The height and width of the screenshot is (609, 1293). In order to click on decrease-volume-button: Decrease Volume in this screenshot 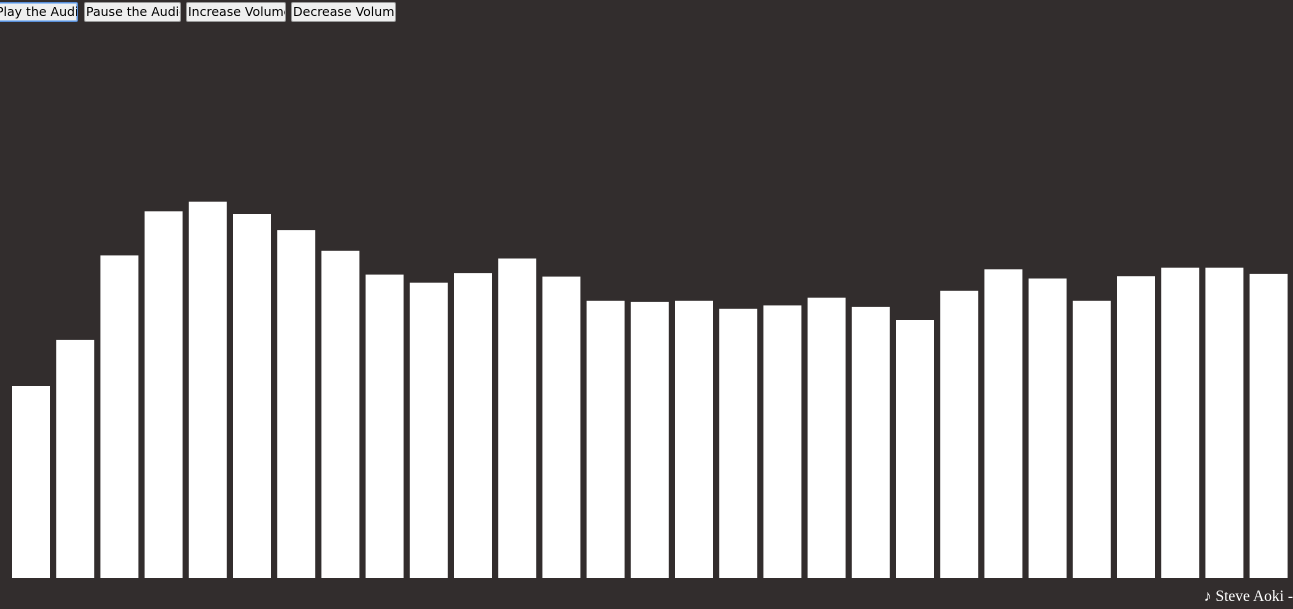, I will do `click(343, 12)`.